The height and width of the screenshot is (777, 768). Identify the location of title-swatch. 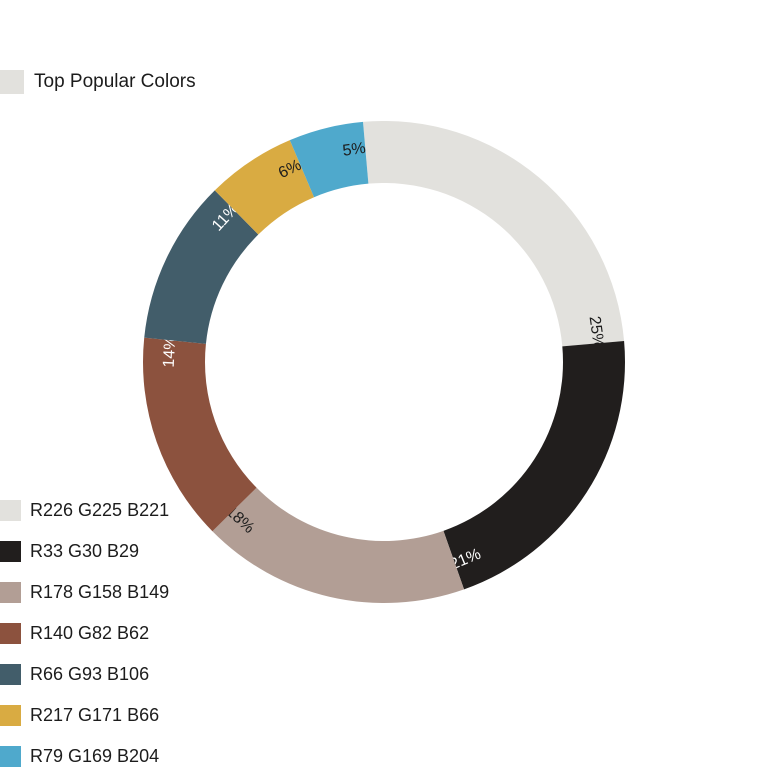
(12, 82).